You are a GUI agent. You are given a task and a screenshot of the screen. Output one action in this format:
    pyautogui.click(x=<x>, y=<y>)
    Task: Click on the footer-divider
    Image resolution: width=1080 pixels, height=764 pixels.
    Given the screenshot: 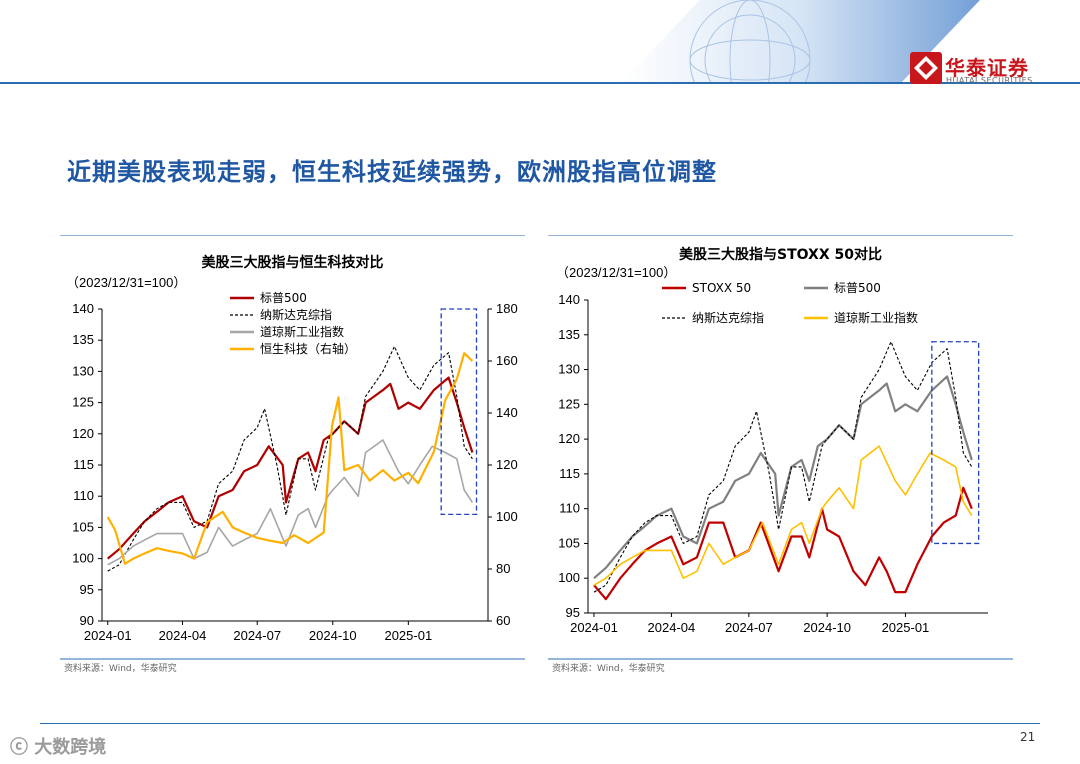 What is the action you would take?
    pyautogui.click(x=540, y=723)
    